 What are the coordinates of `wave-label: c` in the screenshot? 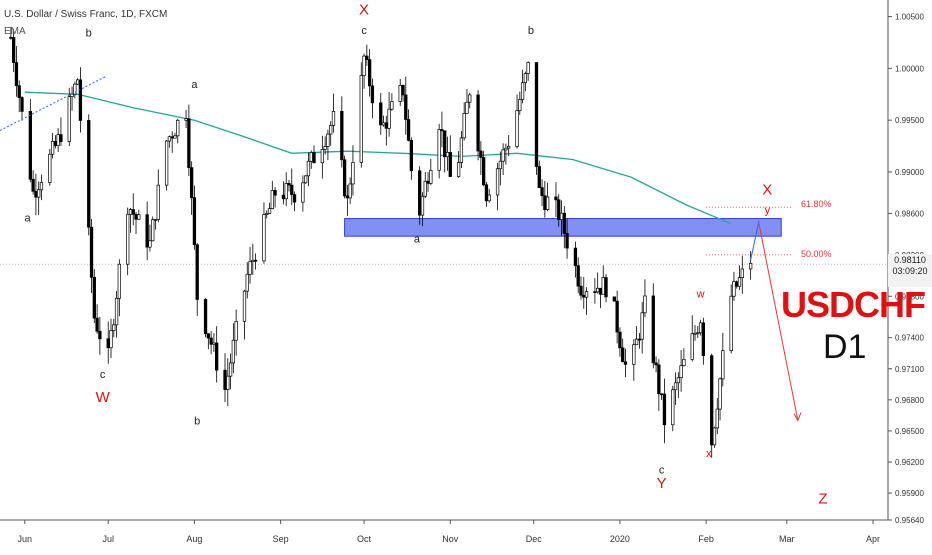 It's located at (662, 470).